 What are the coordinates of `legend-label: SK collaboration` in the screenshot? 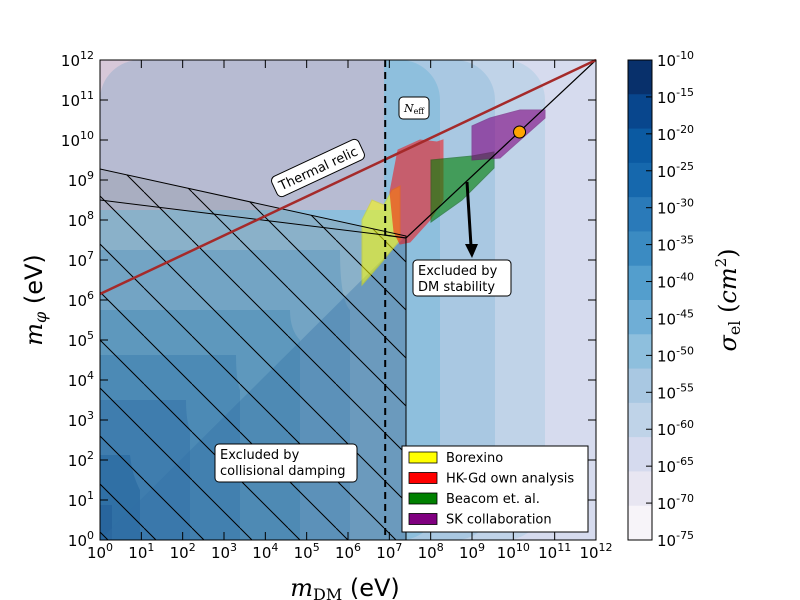 It's located at (499, 520).